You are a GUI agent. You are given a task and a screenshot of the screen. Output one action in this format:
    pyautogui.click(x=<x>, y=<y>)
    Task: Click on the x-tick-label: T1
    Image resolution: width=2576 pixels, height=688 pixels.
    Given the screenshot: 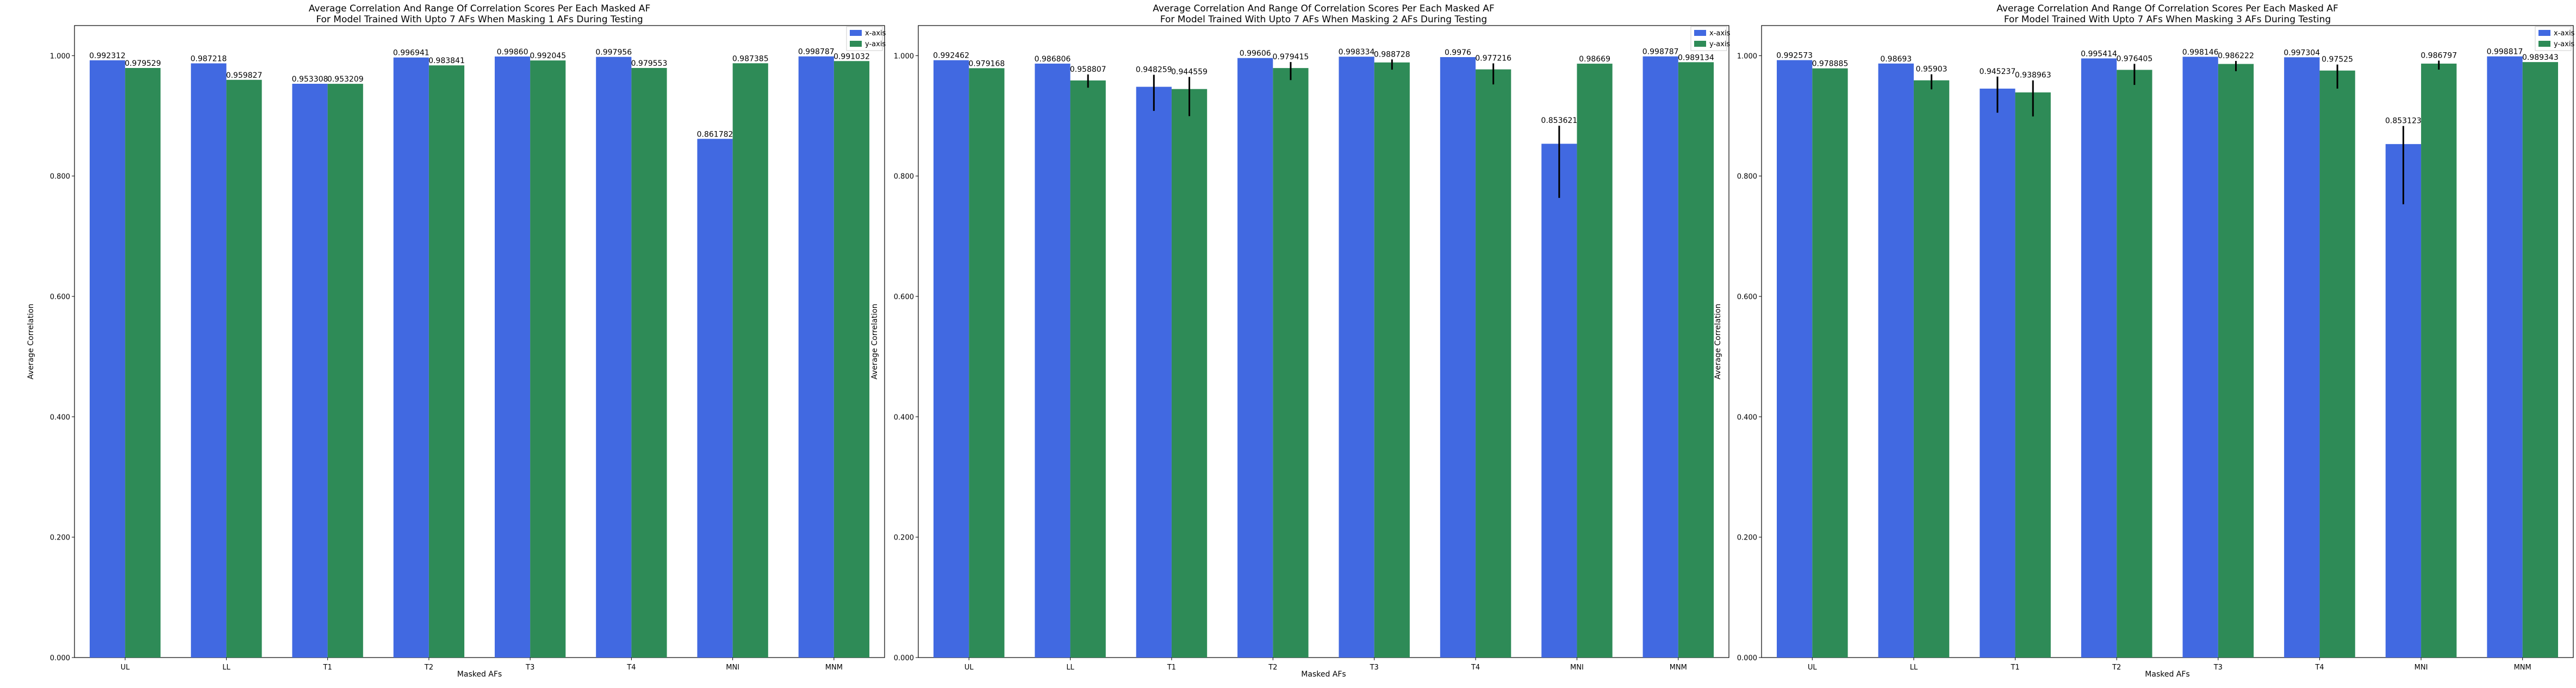 What is the action you would take?
    pyautogui.click(x=327, y=668)
    